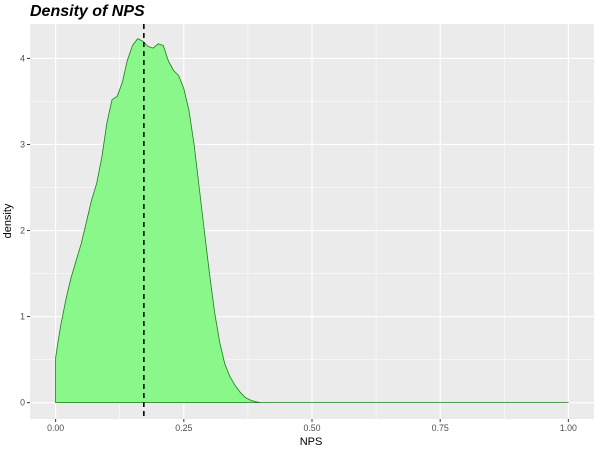 This screenshot has width=600, height=453. I want to click on y-axis-title: density, so click(8, 220).